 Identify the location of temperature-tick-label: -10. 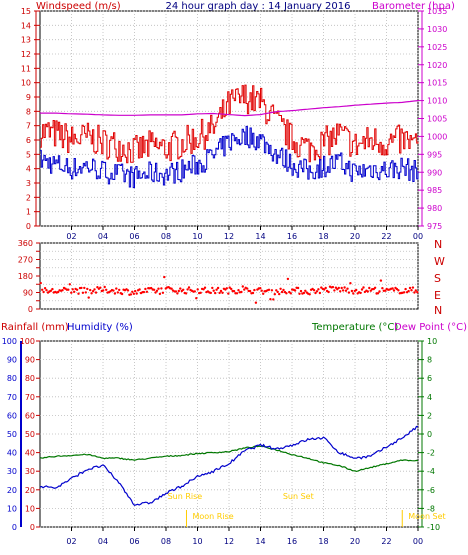
(433, 527).